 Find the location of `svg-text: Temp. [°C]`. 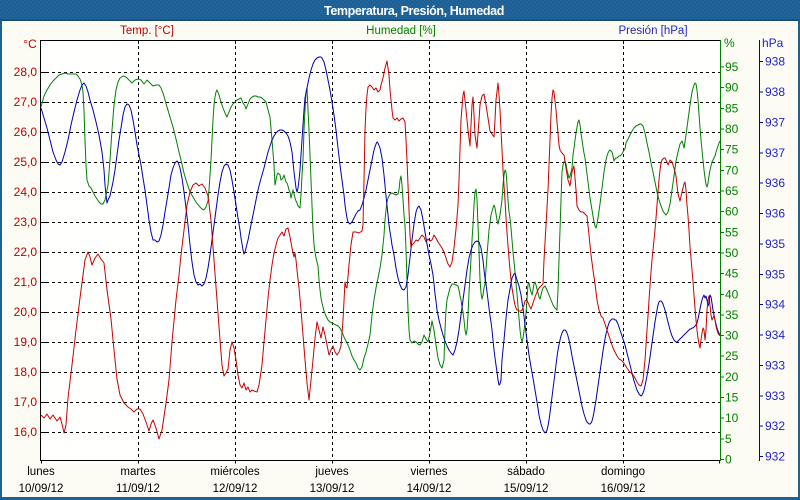

svg-text: Temp. [°C] is located at coordinates (147, 31).